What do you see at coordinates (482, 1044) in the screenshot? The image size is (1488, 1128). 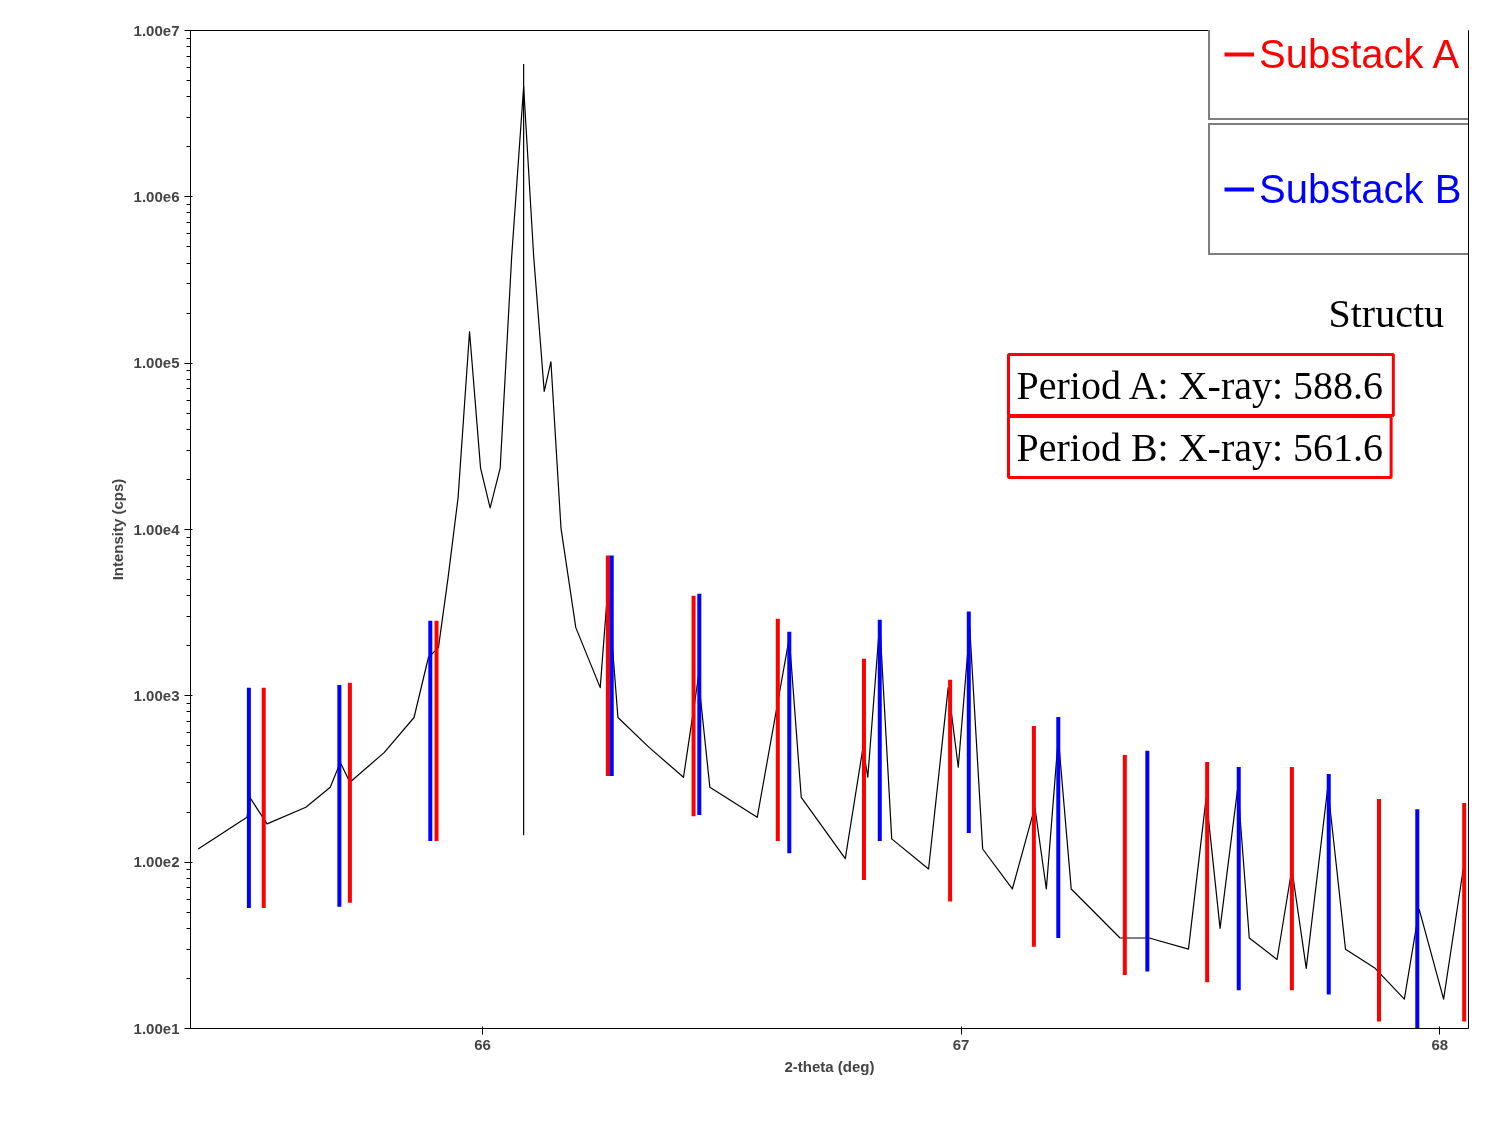 I see `x-tick-label: 66` at bounding box center [482, 1044].